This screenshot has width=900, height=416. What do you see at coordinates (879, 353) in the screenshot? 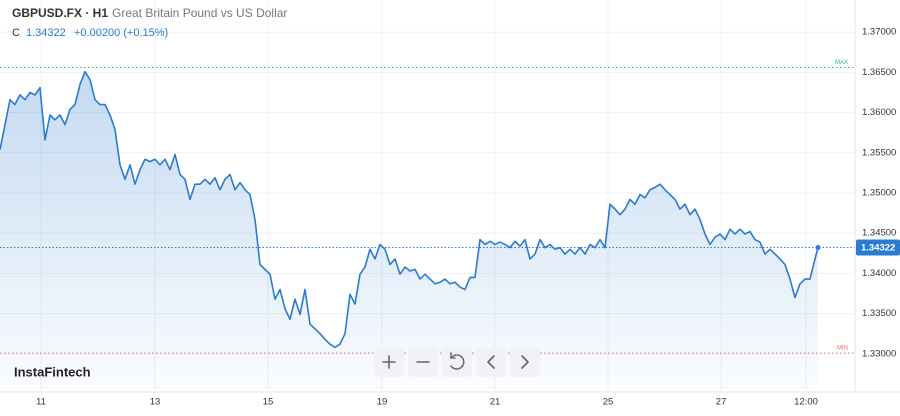
I see `y-tick-label: 1.33000` at bounding box center [879, 353].